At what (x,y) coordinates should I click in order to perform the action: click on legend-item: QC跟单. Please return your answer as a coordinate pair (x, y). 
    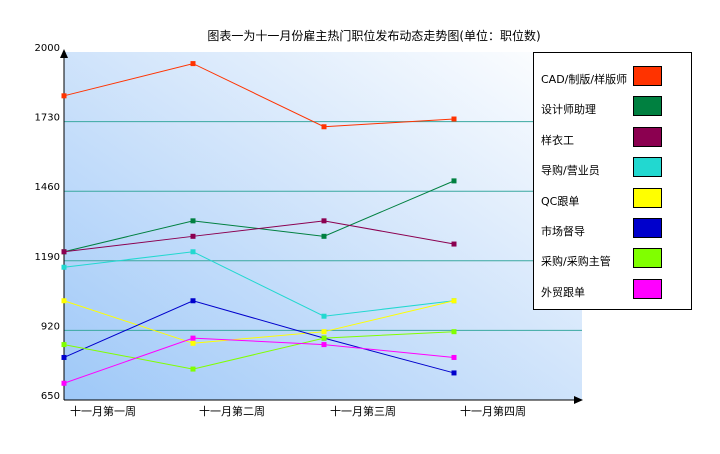
    Looking at the image, I should click on (613, 199).